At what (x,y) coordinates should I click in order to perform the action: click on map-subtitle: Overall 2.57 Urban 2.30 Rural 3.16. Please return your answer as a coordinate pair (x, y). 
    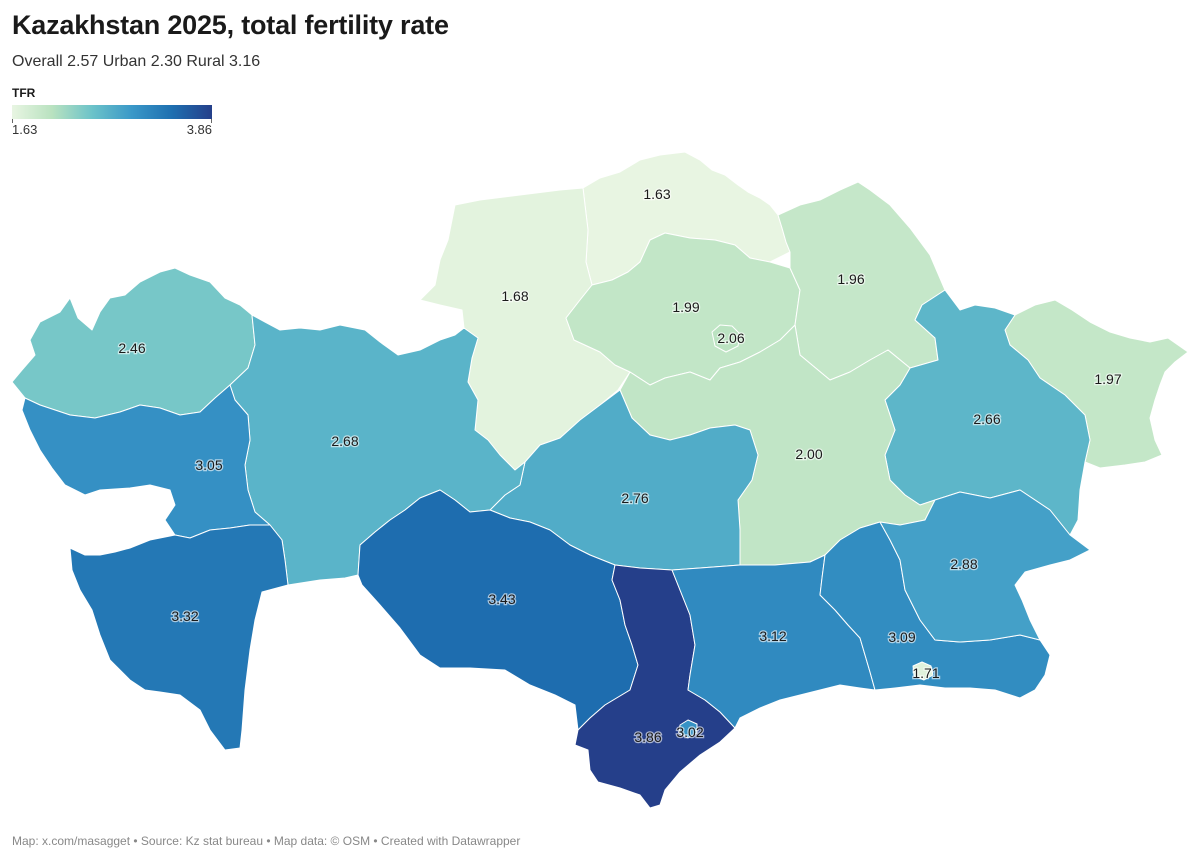
    Looking at the image, I should click on (136, 61).